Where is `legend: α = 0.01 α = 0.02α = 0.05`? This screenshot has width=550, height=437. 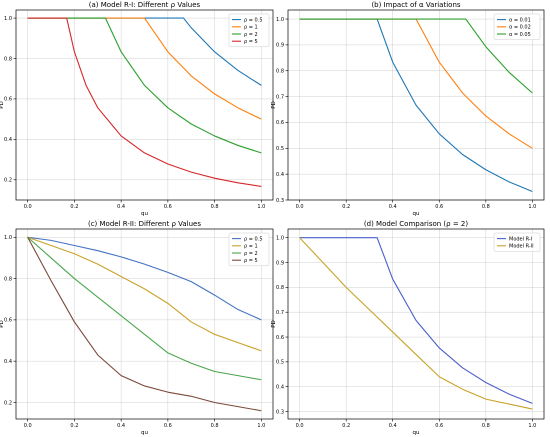 legend: α = 0.01 α = 0.02α = 0.05 is located at coordinates (517, 26).